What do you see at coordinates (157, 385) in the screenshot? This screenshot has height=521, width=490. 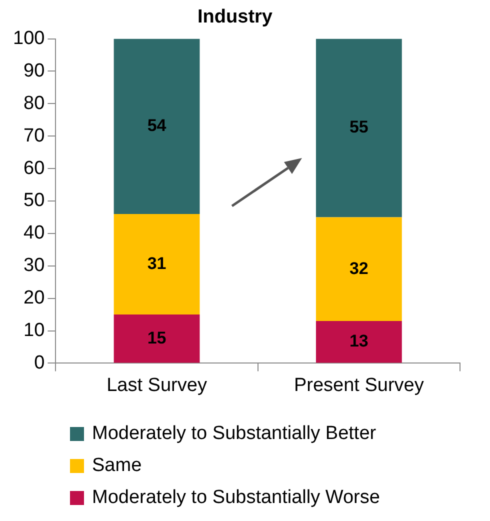 I see `x-tick-label: Last Survey` at bounding box center [157, 385].